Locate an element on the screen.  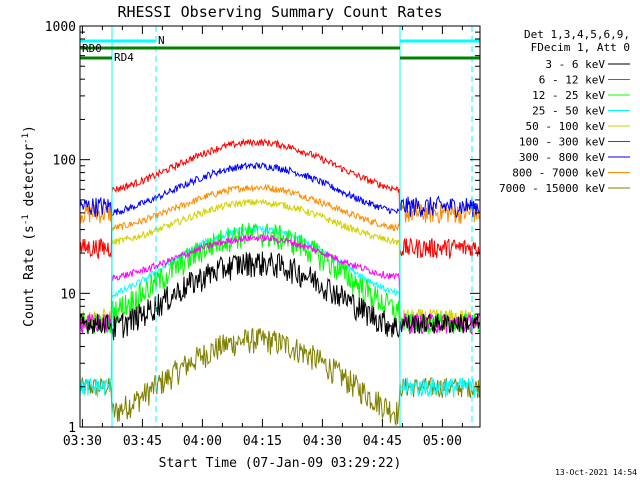
legend-label: 7000 - 15000 keV is located at coordinates (552, 188).